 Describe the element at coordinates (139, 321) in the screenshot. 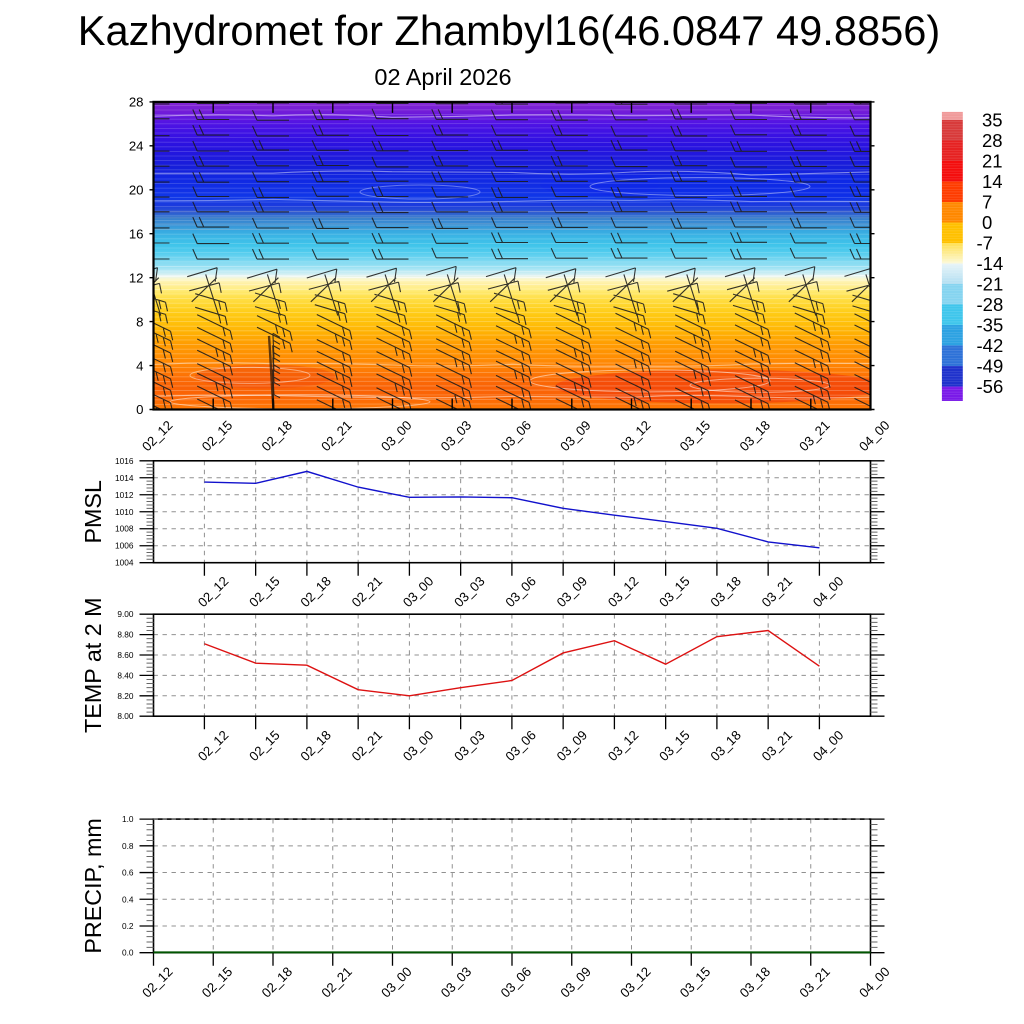

I see `svg-text: 8` at that location.